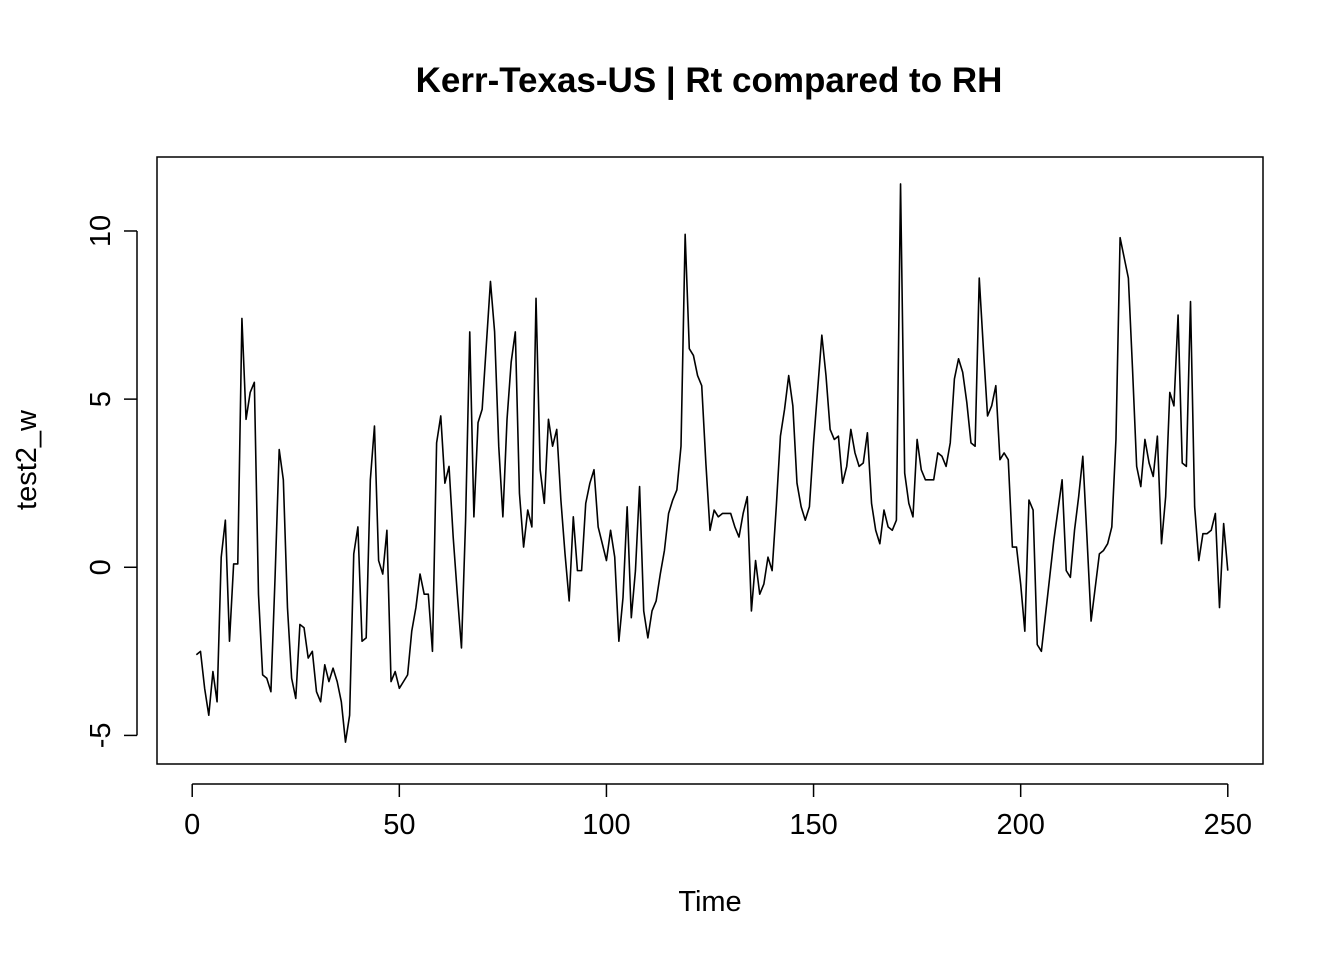  What do you see at coordinates (192, 825) in the screenshot?
I see `x-tick-label: 0` at bounding box center [192, 825].